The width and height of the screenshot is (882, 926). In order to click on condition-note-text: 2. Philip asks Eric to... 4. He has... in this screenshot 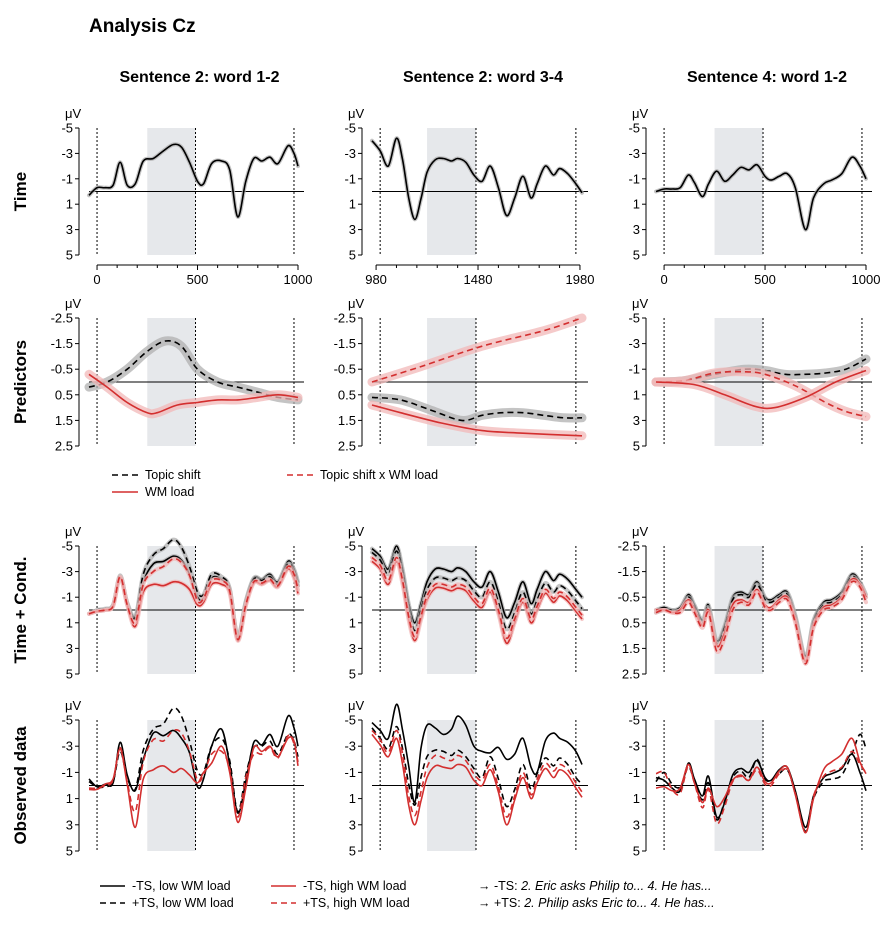, I will do `click(618, 903)`.